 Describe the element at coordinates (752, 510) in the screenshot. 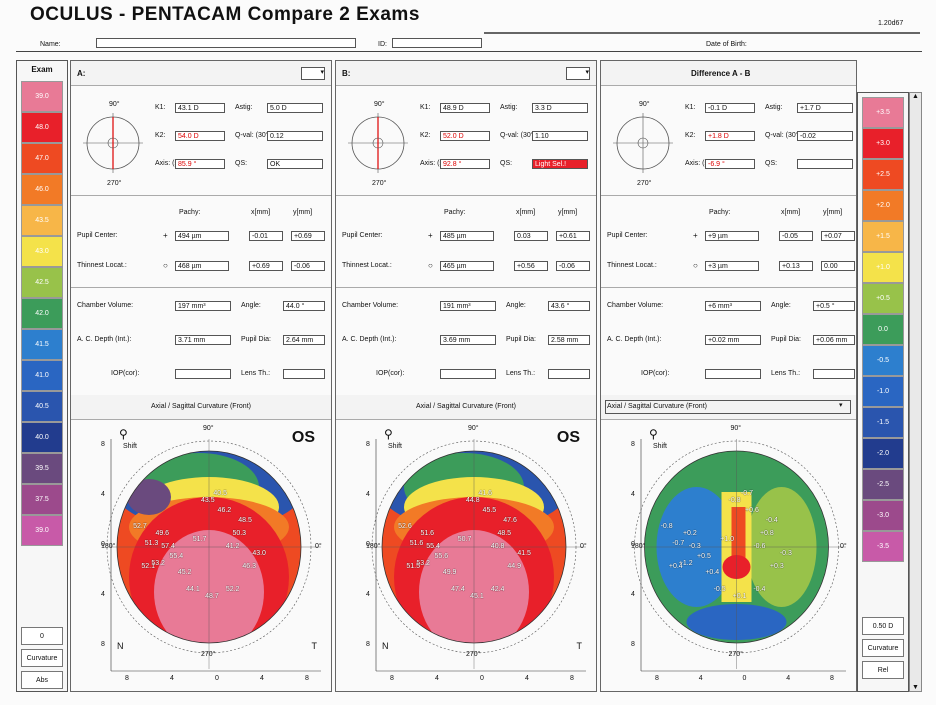

I see `map-value-label: +0.6` at that location.